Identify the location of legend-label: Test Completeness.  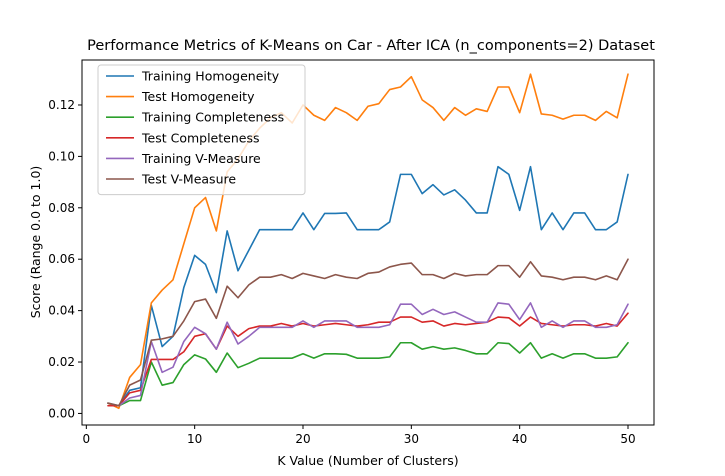
(200, 137).